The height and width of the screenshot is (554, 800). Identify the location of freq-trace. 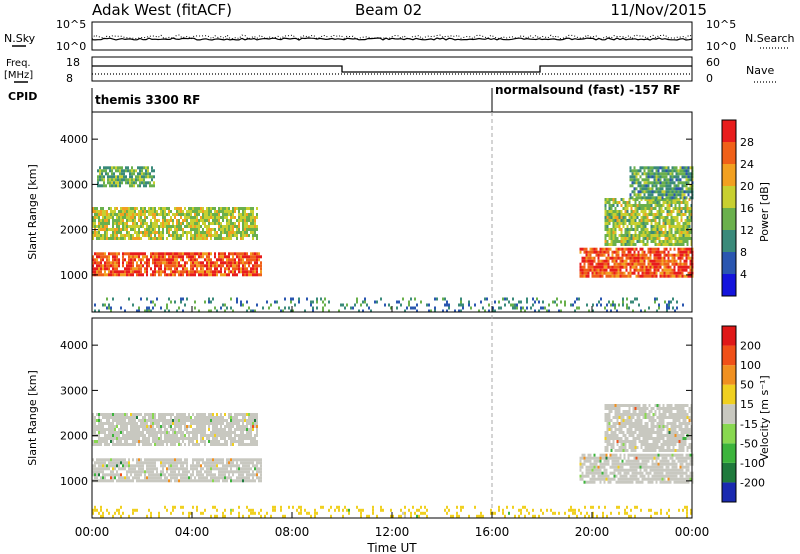
(392, 69).